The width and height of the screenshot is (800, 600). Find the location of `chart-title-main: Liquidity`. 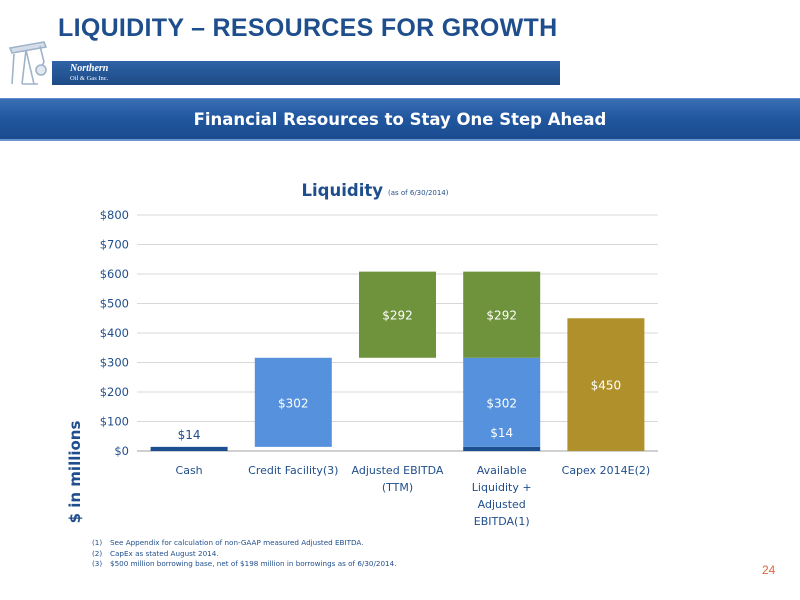

chart-title-main: Liquidity is located at coordinates (343, 190).